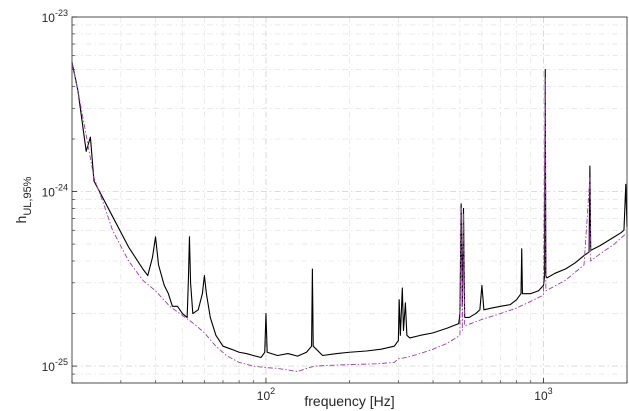 This screenshot has width=629, height=411. What do you see at coordinates (550, 391) in the screenshot?
I see `x-tick-exponent: 3` at bounding box center [550, 391].